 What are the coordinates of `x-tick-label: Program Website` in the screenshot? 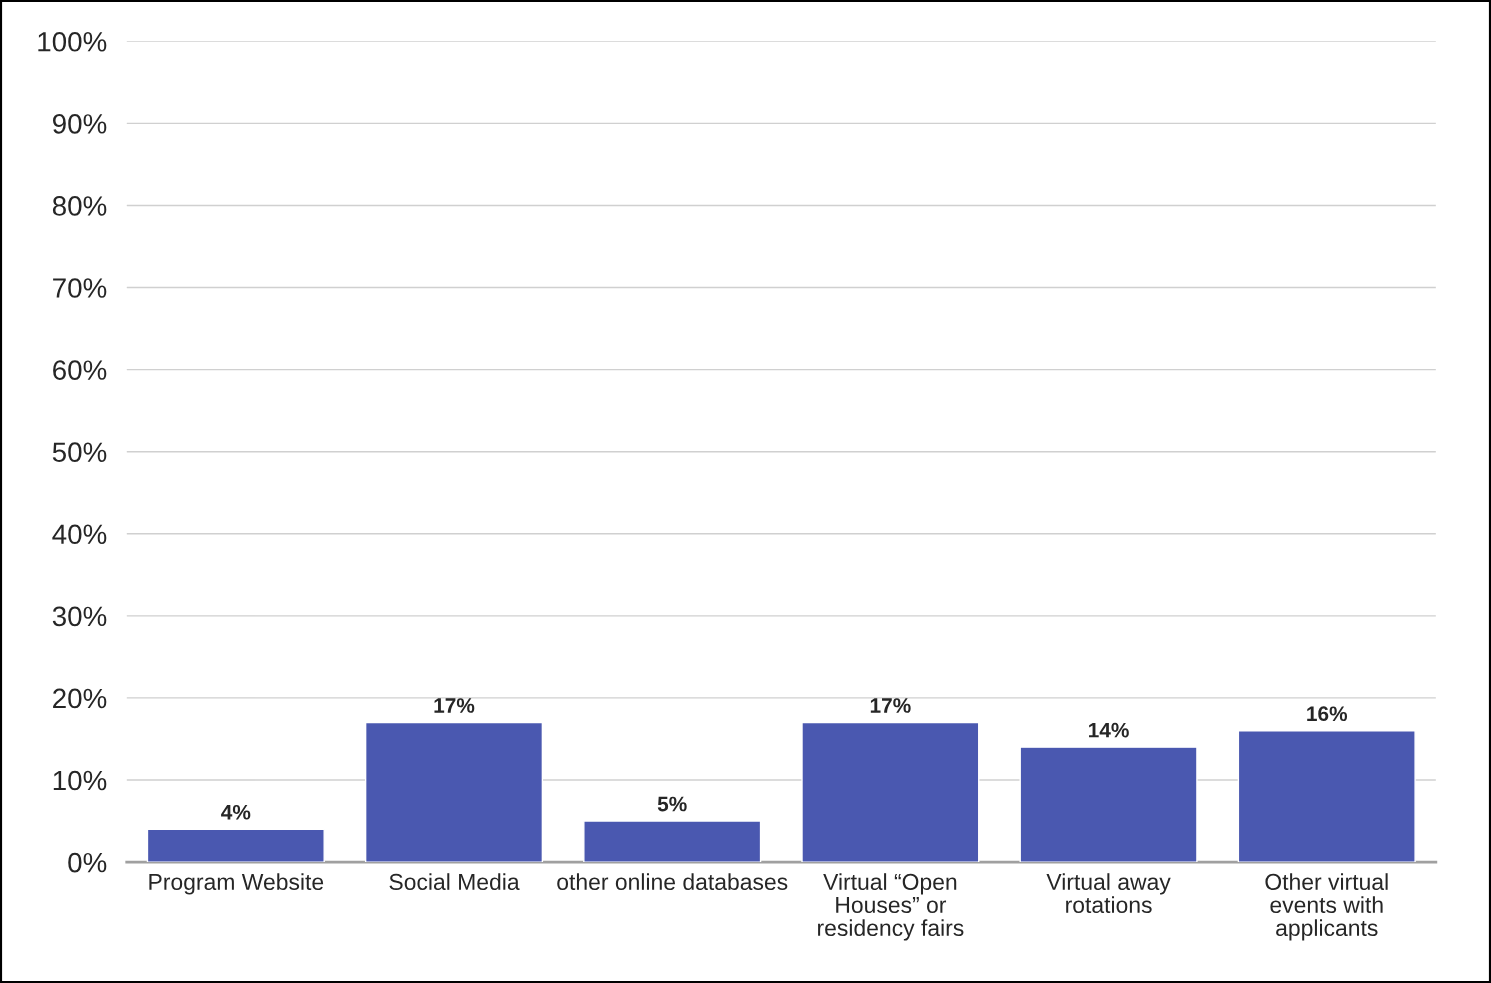 It's located at (236, 884).